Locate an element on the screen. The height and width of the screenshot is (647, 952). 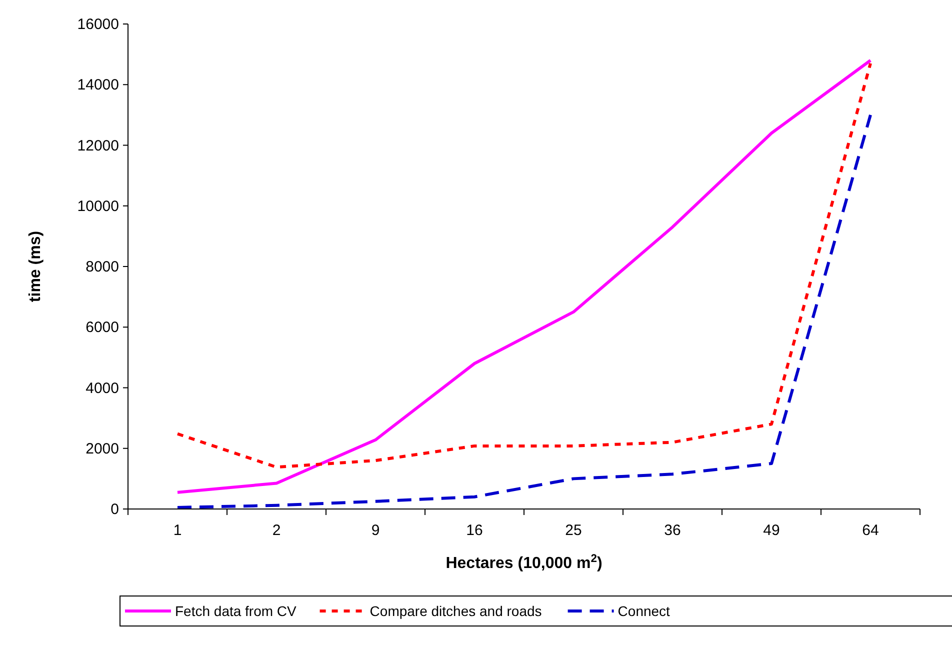
x-tick-label: 9 is located at coordinates (375, 530).